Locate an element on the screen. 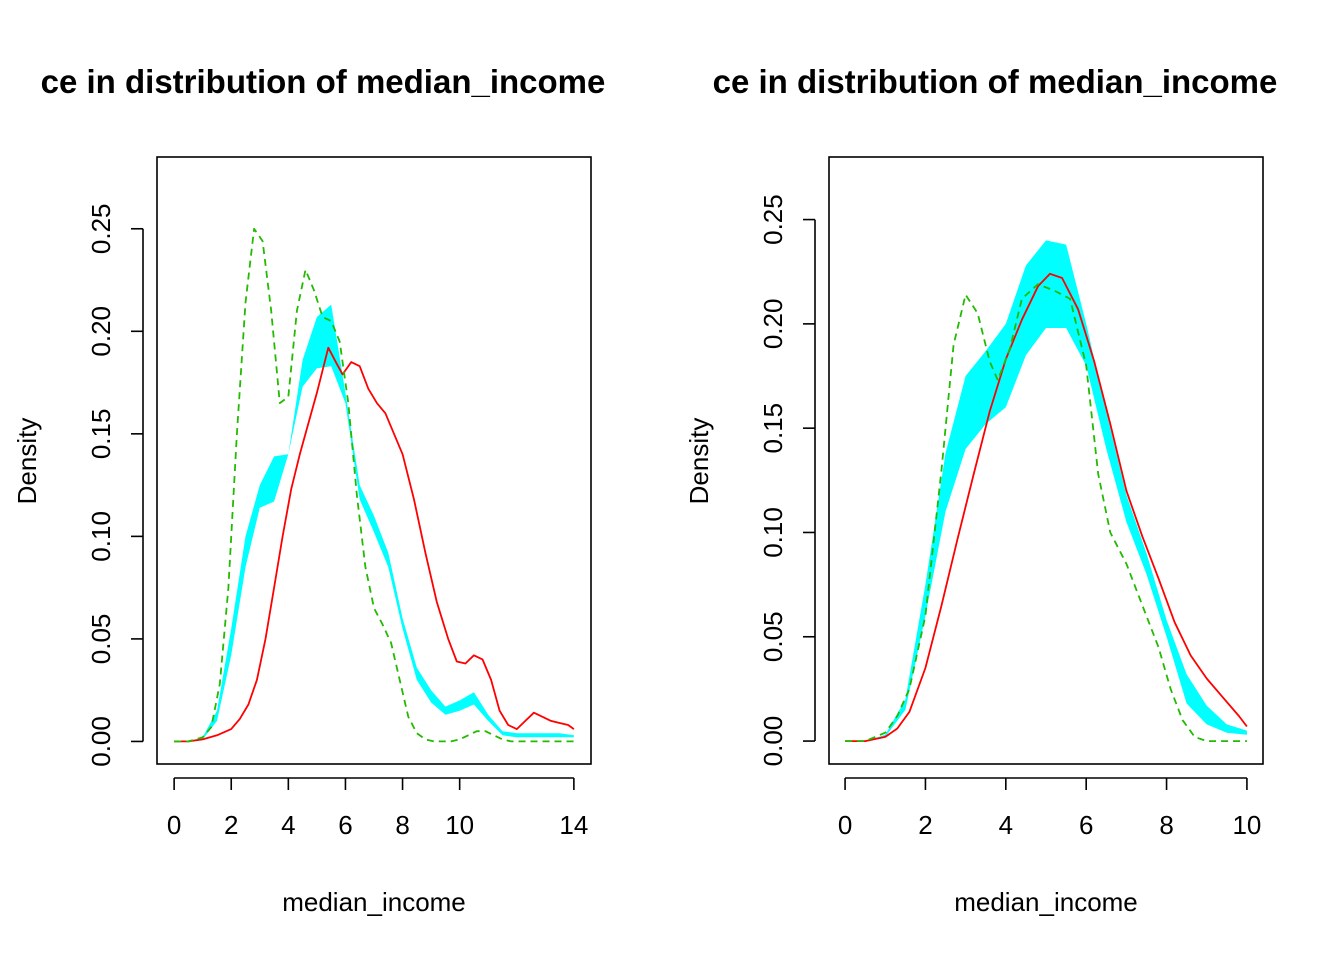 The width and height of the screenshot is (1344, 960). dashed-density-line is located at coordinates (1046, 512).